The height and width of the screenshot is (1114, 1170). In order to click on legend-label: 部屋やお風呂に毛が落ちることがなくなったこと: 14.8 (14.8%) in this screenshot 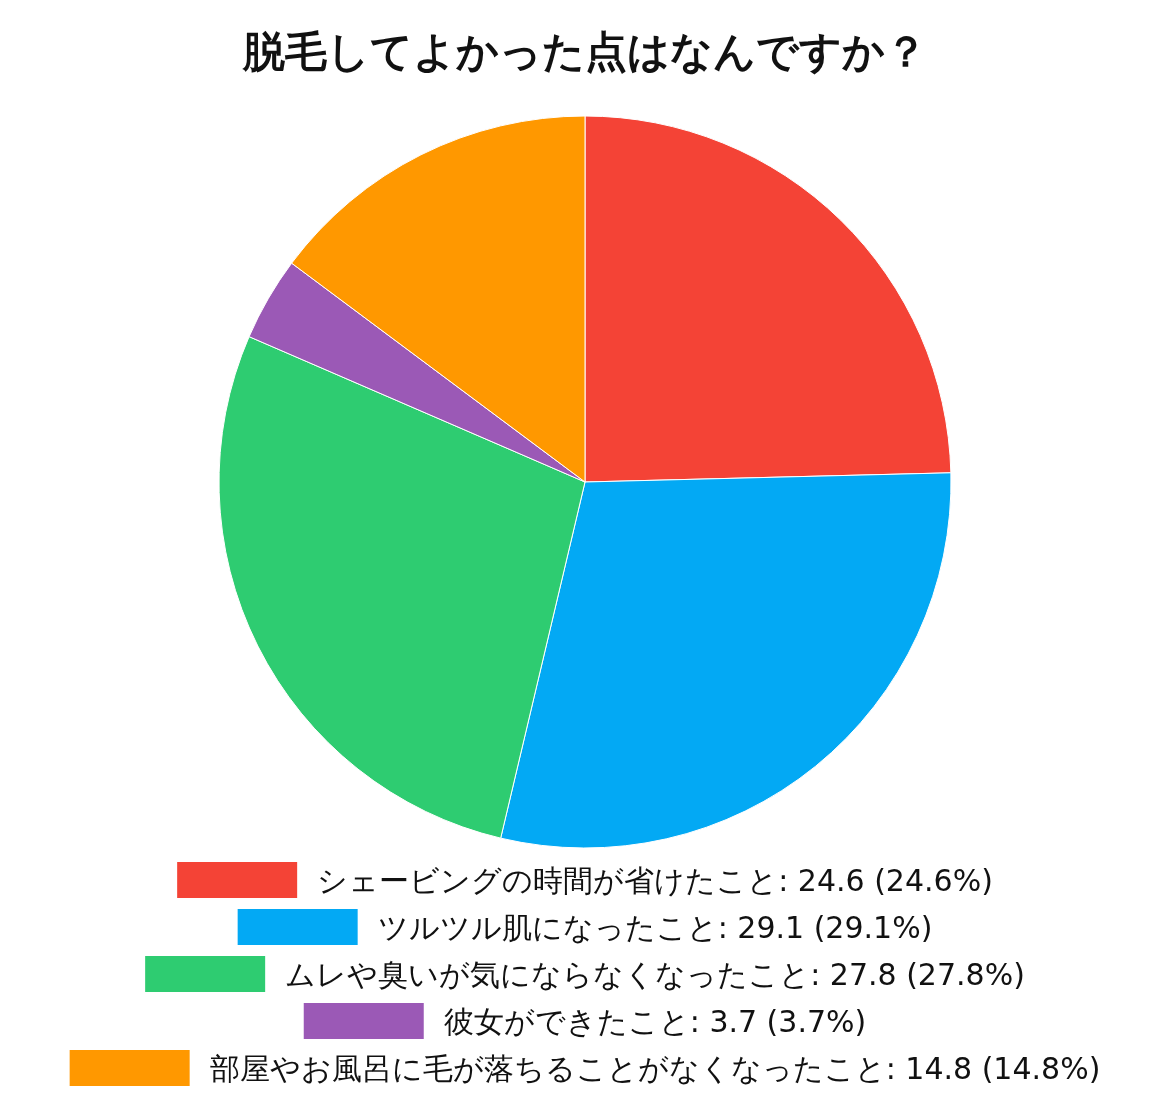, I will do `click(655, 1068)`.